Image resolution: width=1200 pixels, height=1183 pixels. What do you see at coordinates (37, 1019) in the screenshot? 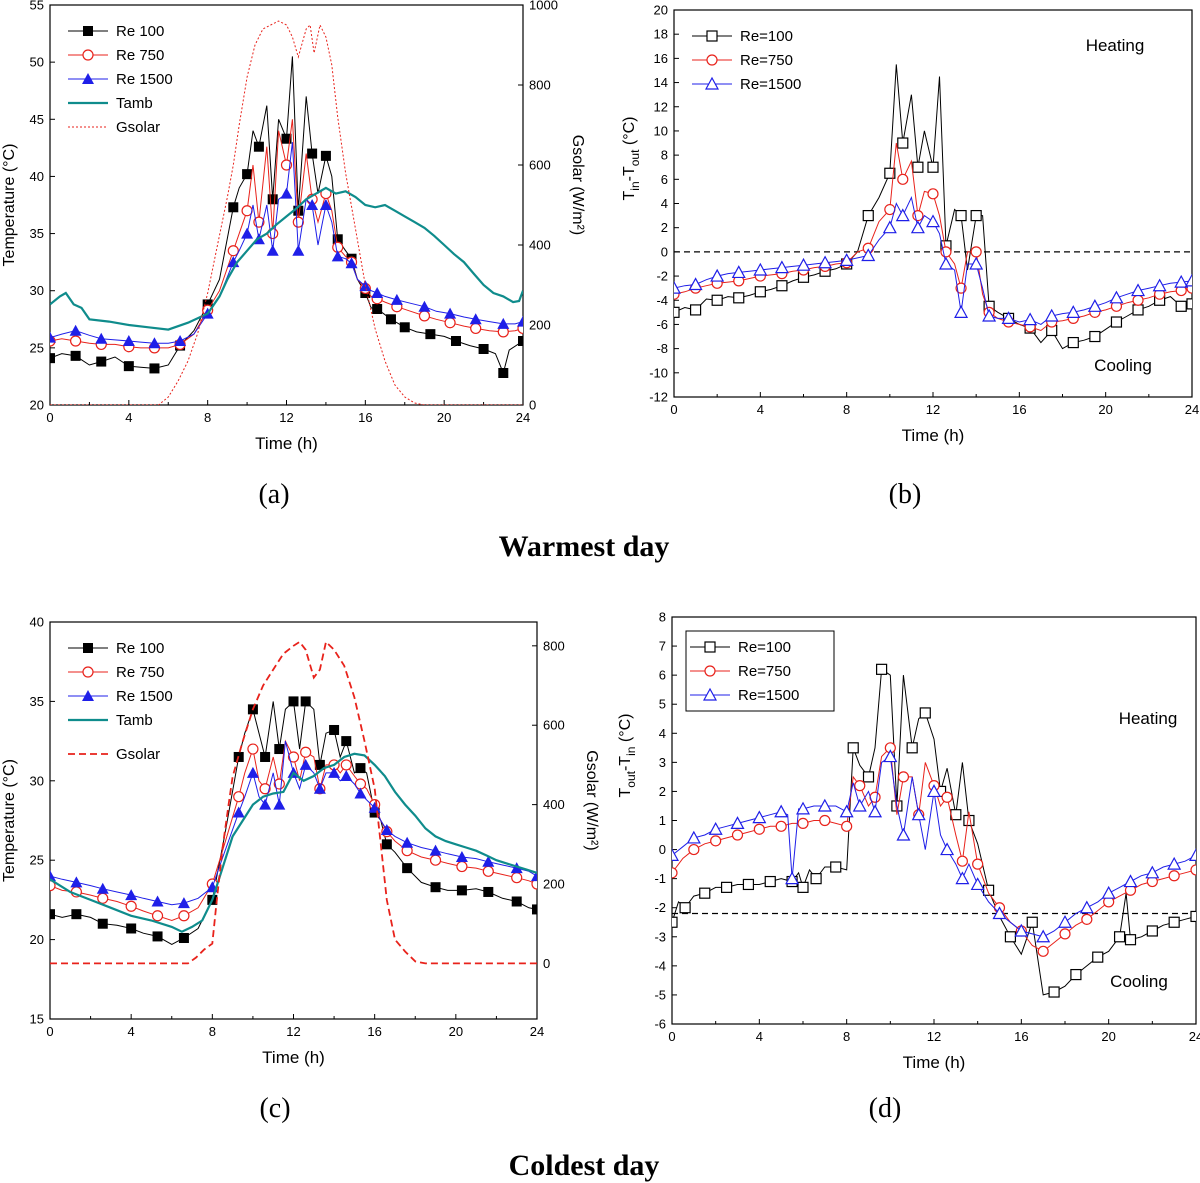
I see `y-tick-label: 15` at bounding box center [37, 1019].